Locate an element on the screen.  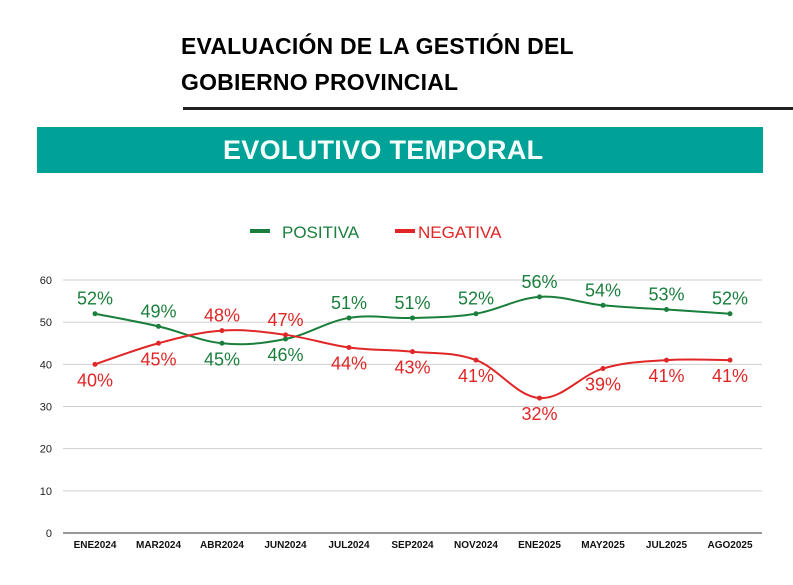
data-label: 56% is located at coordinates (539, 282).